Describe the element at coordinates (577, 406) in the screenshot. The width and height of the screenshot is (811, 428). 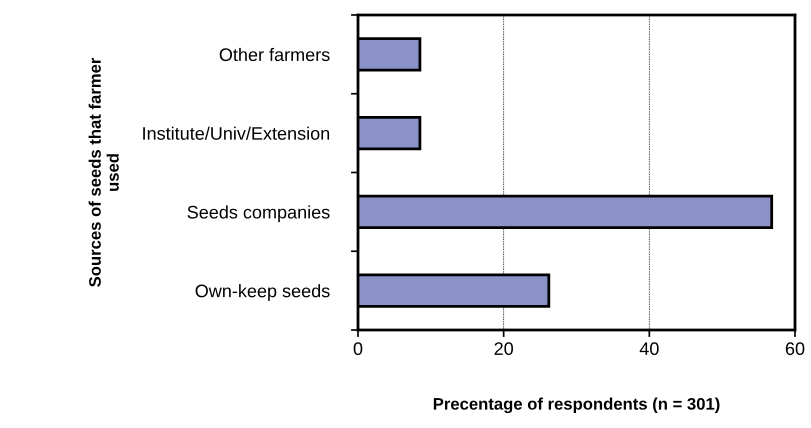
I see `x-axis-title: Precentage of respondents (n = 301)` at that location.